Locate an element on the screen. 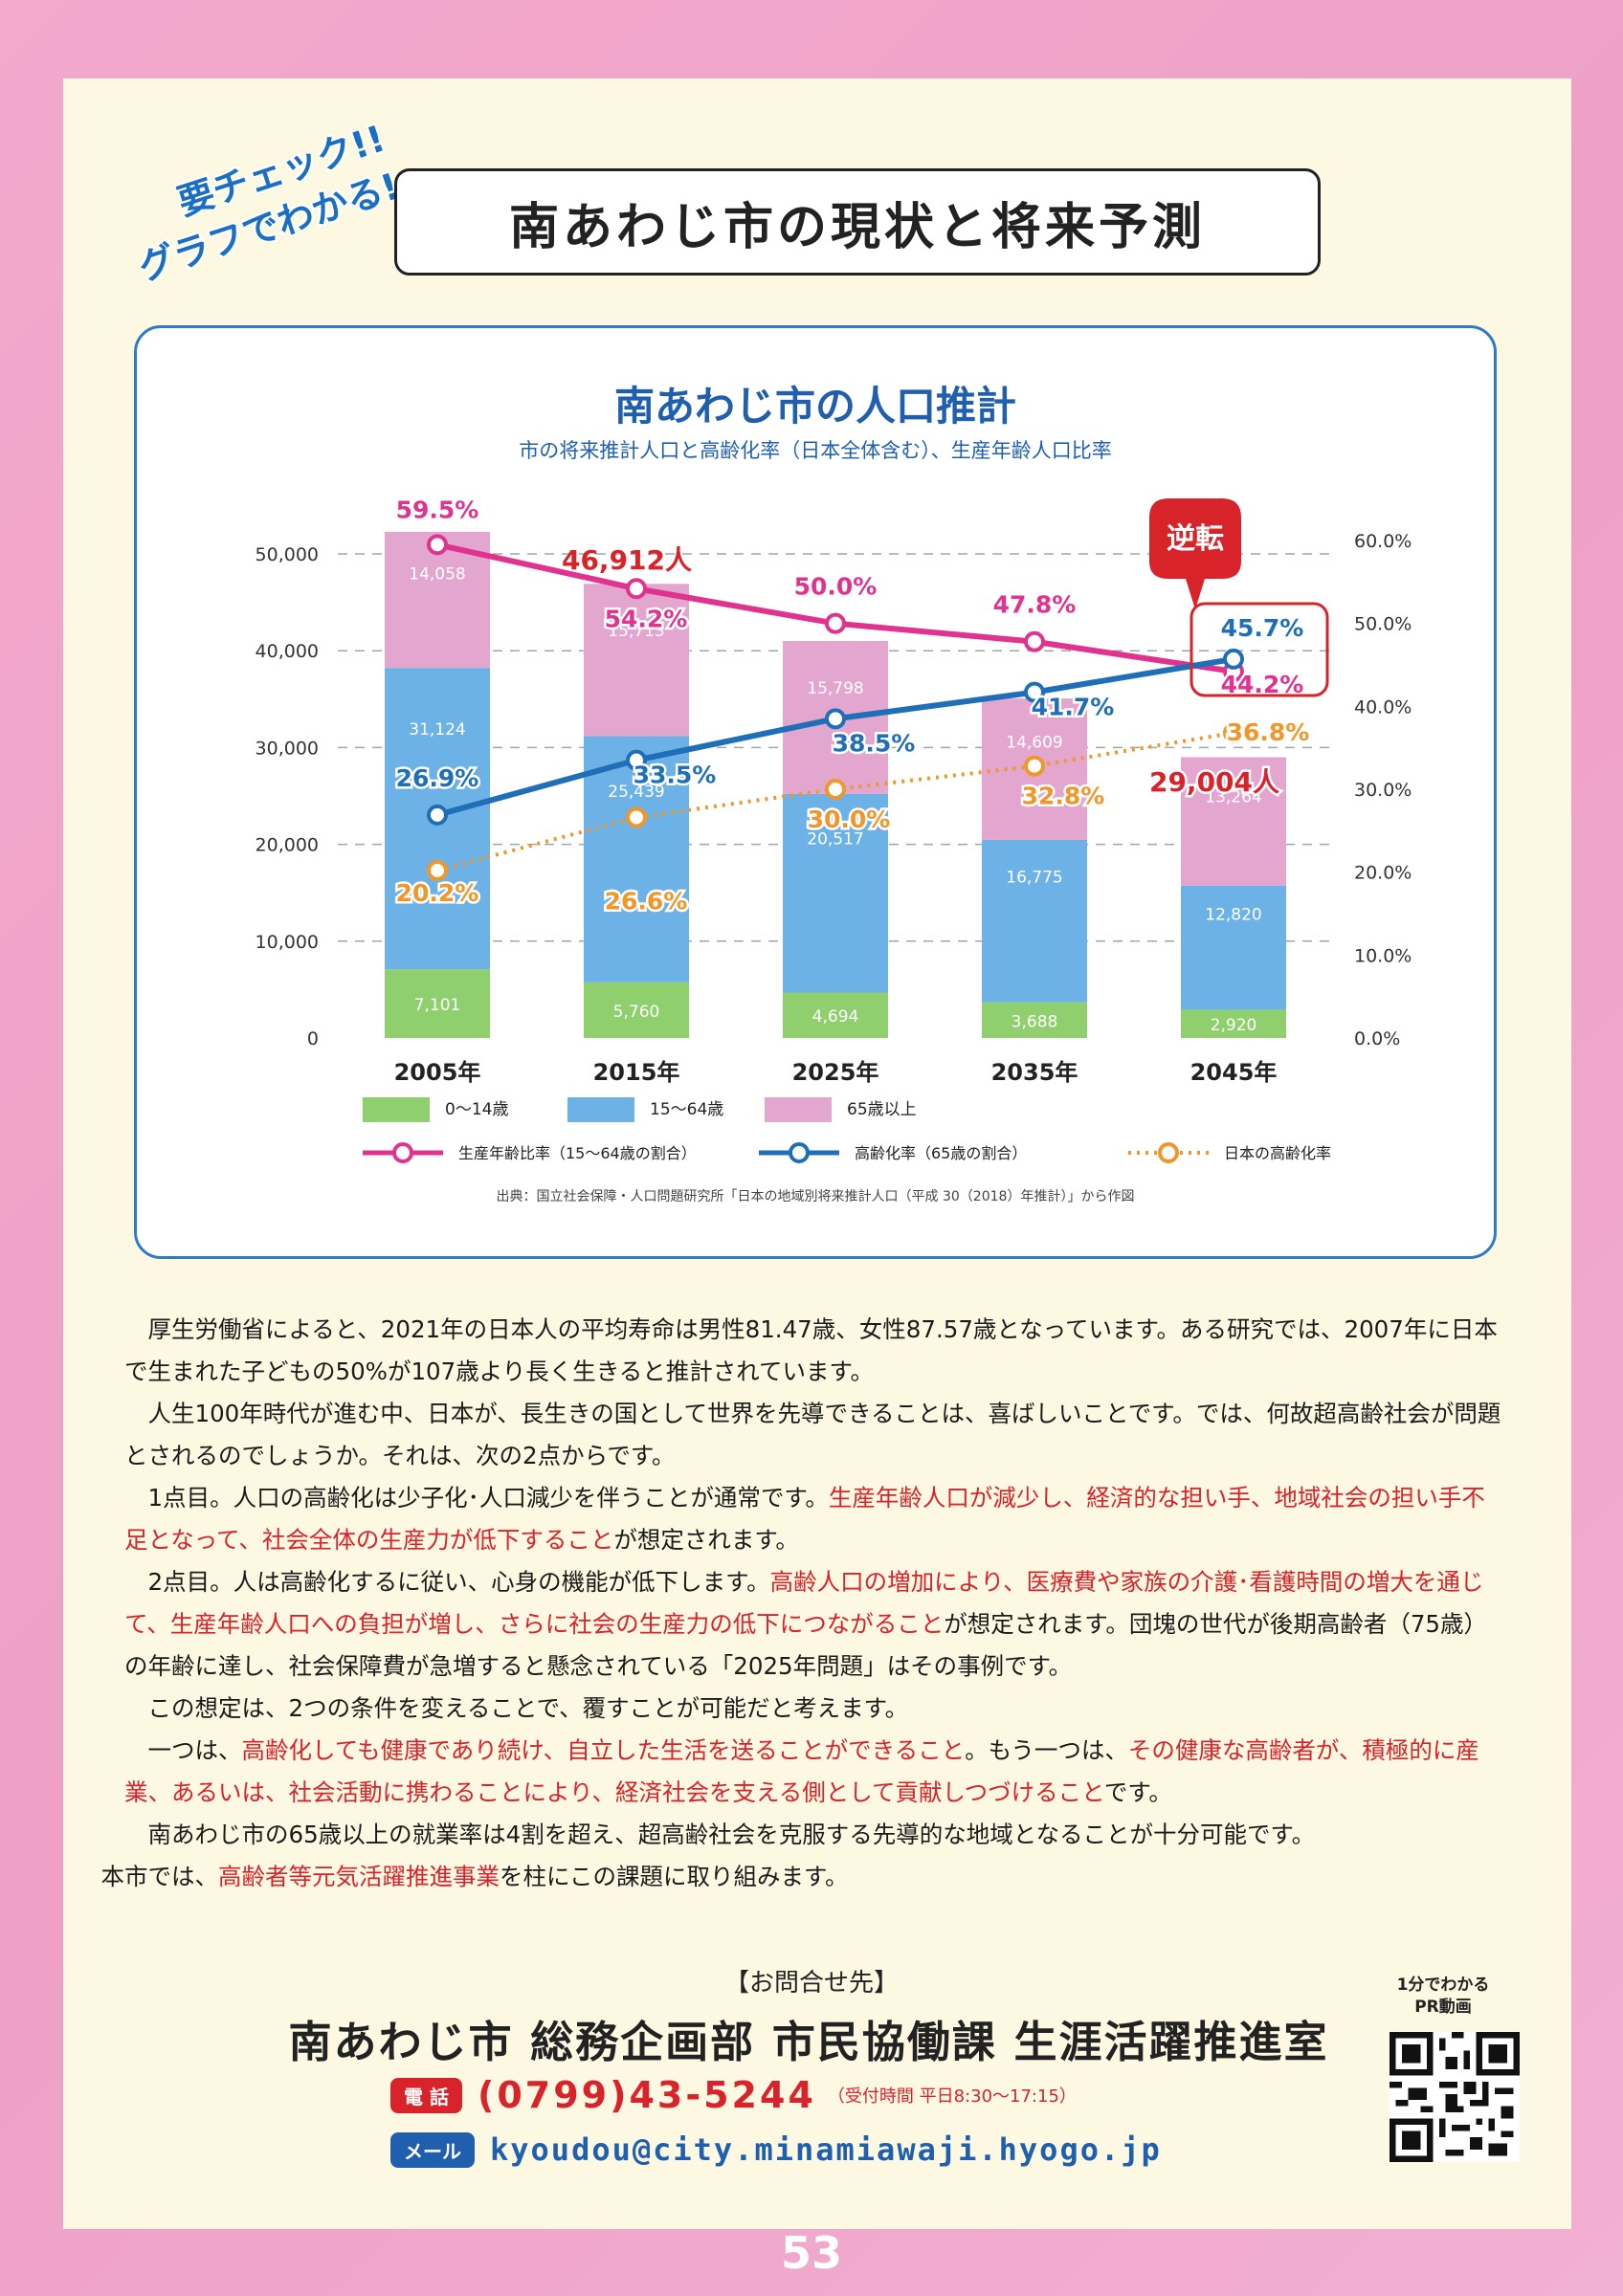 The image size is (1623, 2296). tel-label: 電 話 is located at coordinates (426, 2095).